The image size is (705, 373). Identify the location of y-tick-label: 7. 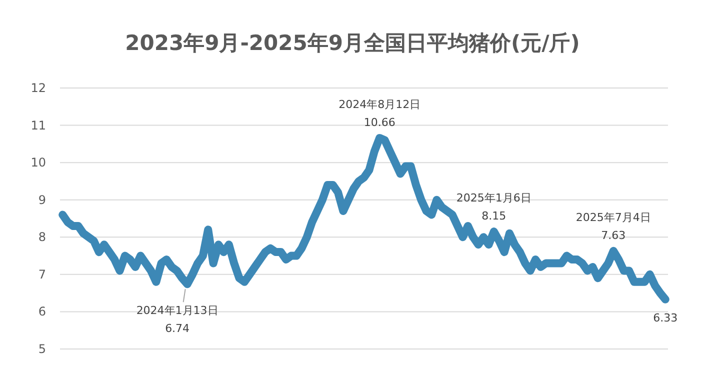
(42, 274).